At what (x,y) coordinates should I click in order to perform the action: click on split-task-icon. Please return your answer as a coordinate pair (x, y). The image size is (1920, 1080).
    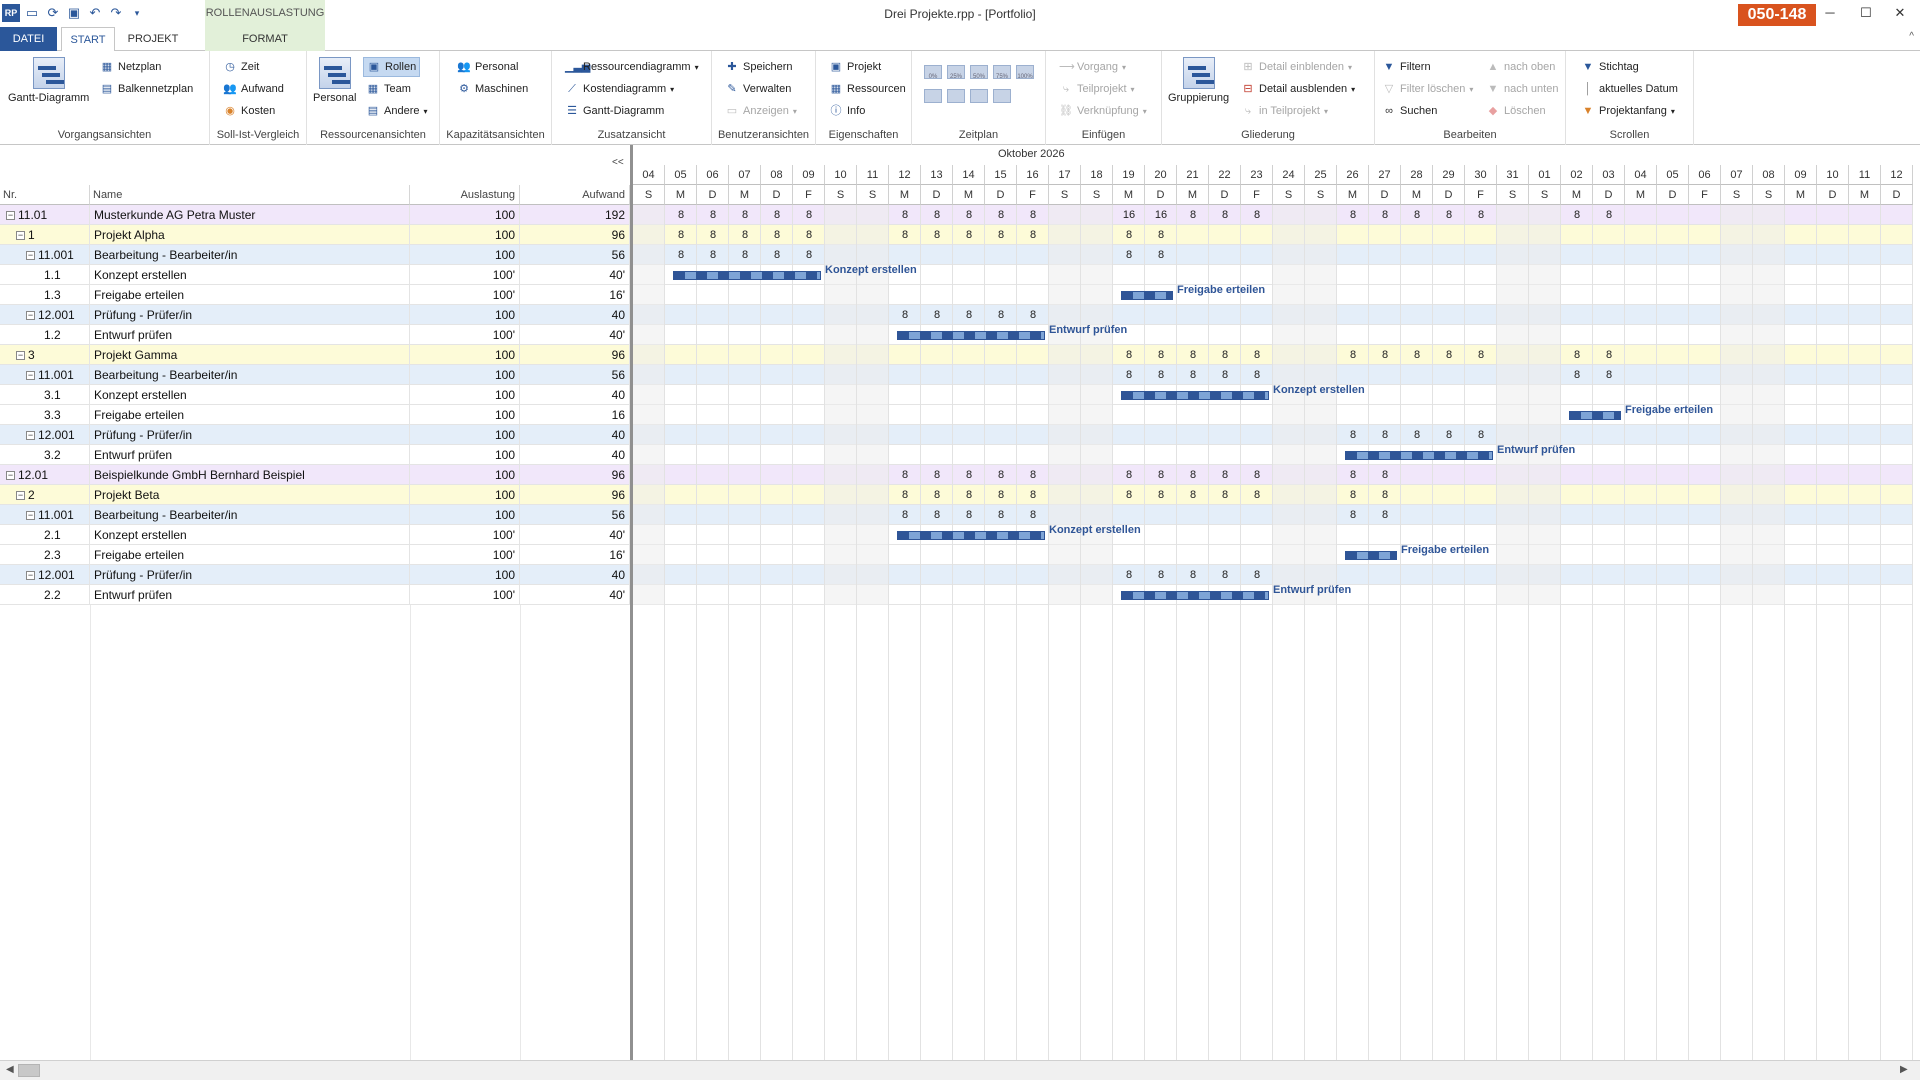
    Looking at the image, I should click on (979, 96).